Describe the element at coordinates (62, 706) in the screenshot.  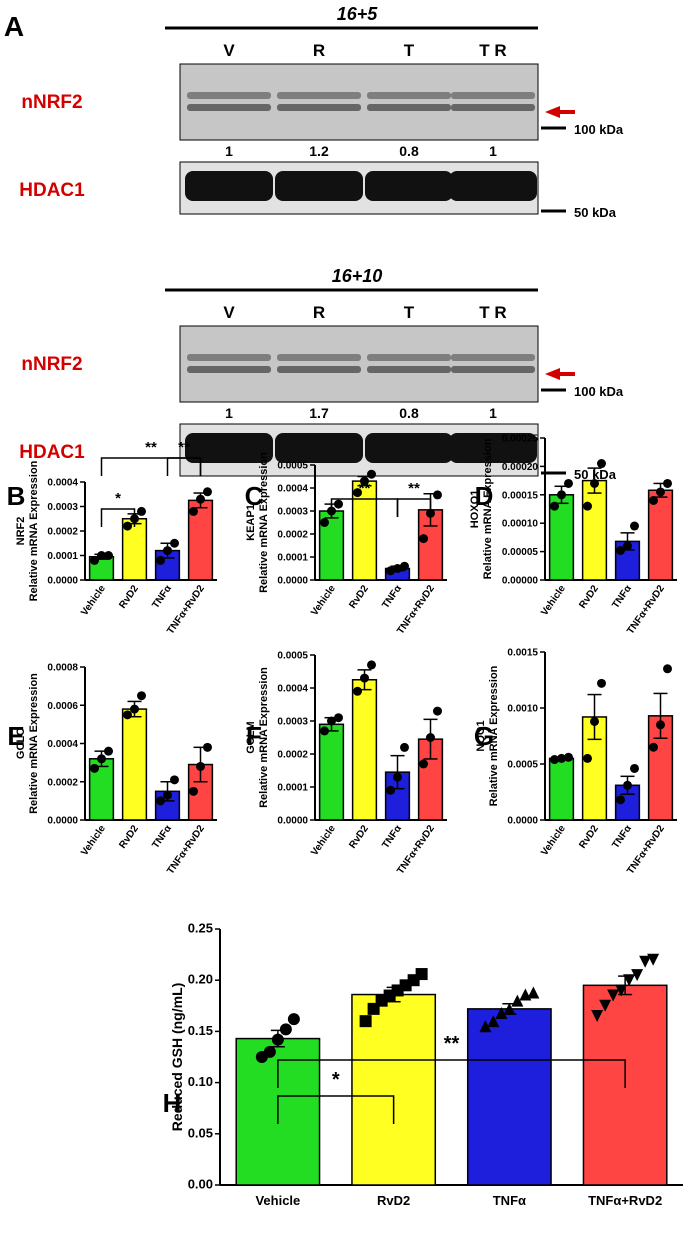
I see `y-tick-label: 0.0006` at that location.